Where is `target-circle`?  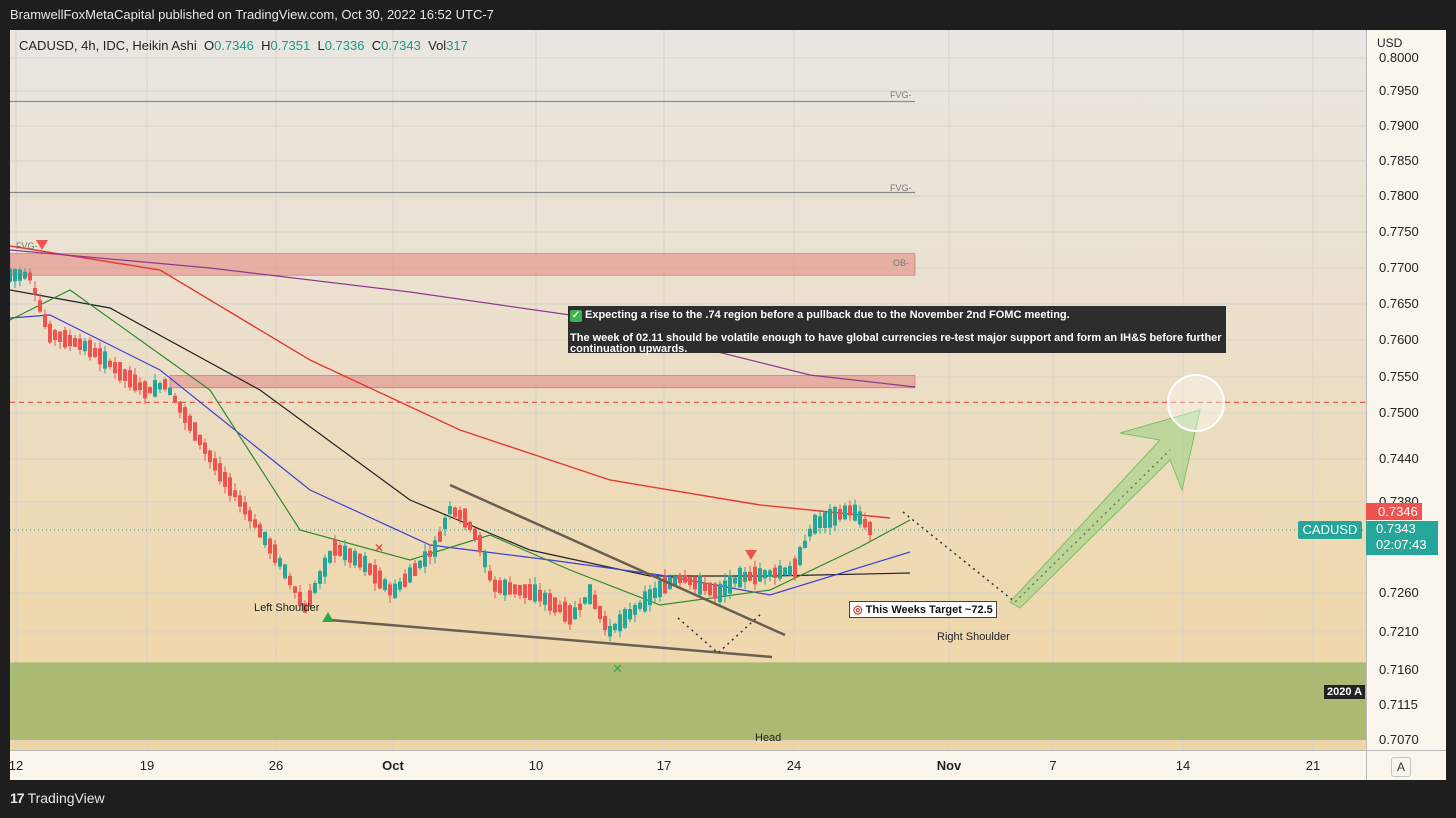
target-circle is located at coordinates (1196, 403).